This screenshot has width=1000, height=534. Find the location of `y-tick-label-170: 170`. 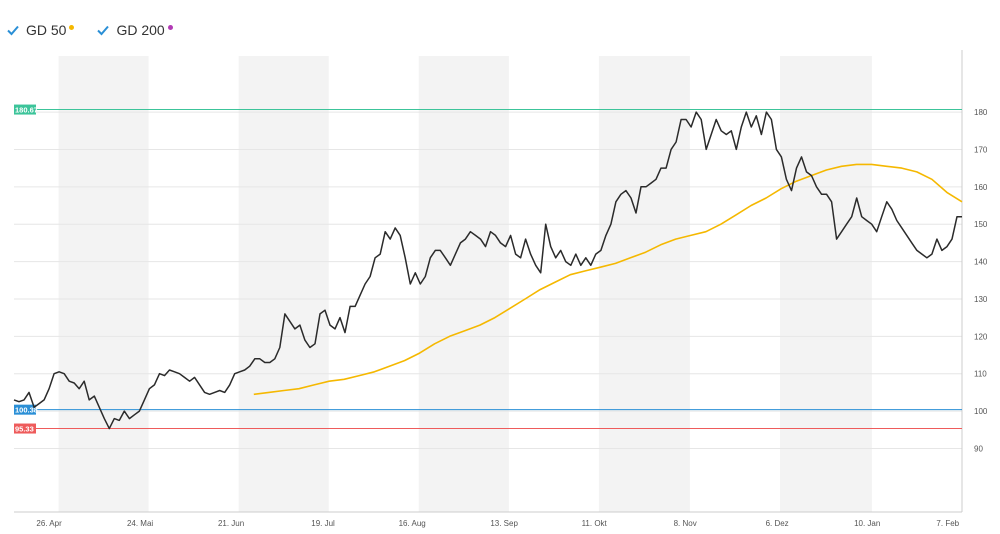

y-tick-label-170: 170 is located at coordinates (981, 149).